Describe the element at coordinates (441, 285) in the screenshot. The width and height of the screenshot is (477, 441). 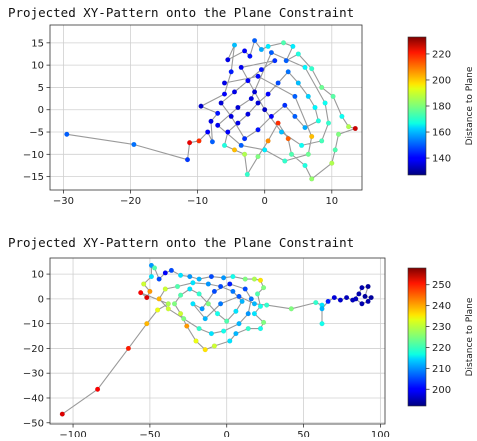
I see `colorbar-tick-label: 250` at that location.